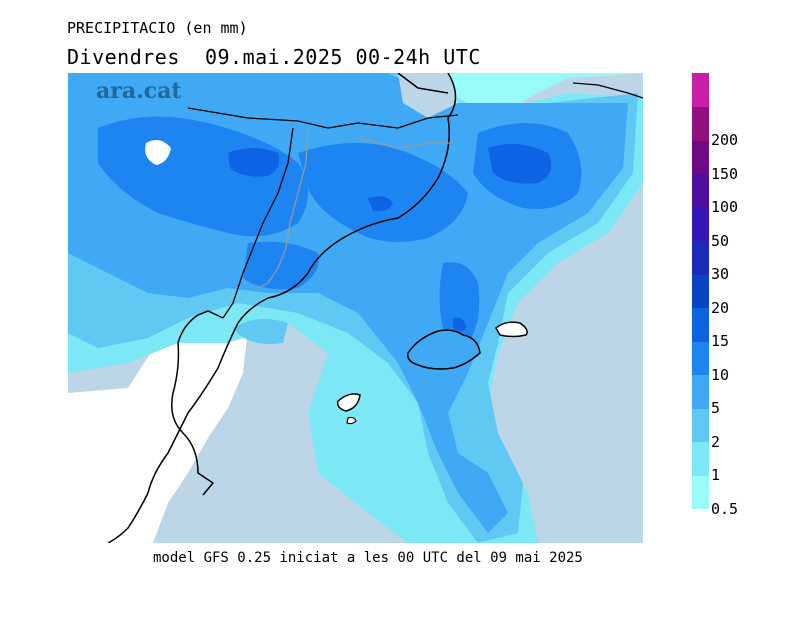 Image resolution: width=800 pixels, height=617 pixels. Describe the element at coordinates (725, 509) in the screenshot. I see `legend-label: 0.5` at that location.